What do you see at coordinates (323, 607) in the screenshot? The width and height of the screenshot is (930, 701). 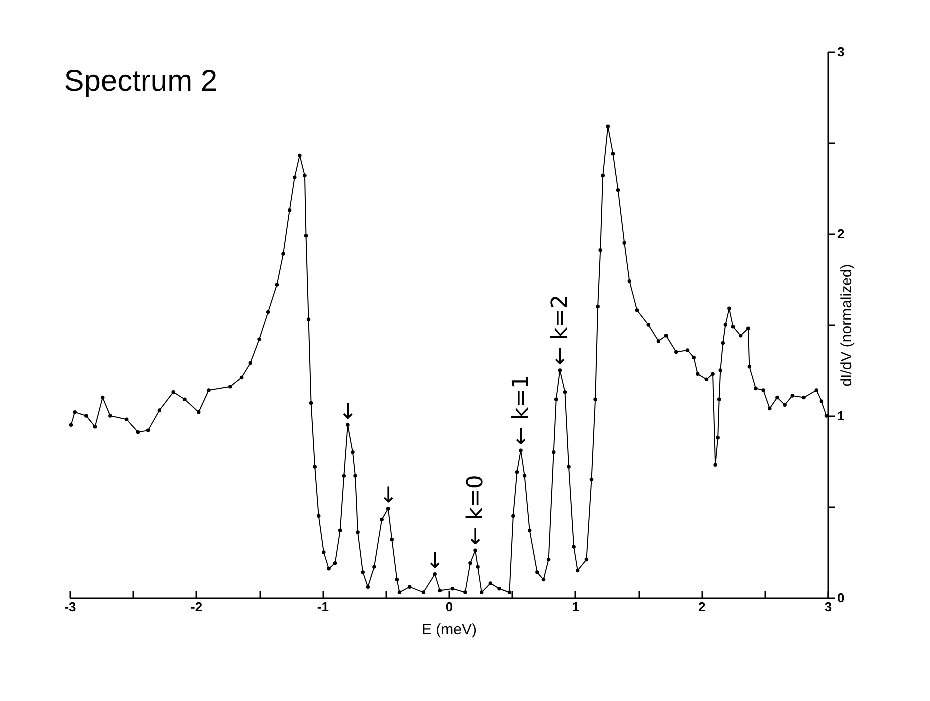 I see `x-tick-label: -1` at bounding box center [323, 607].